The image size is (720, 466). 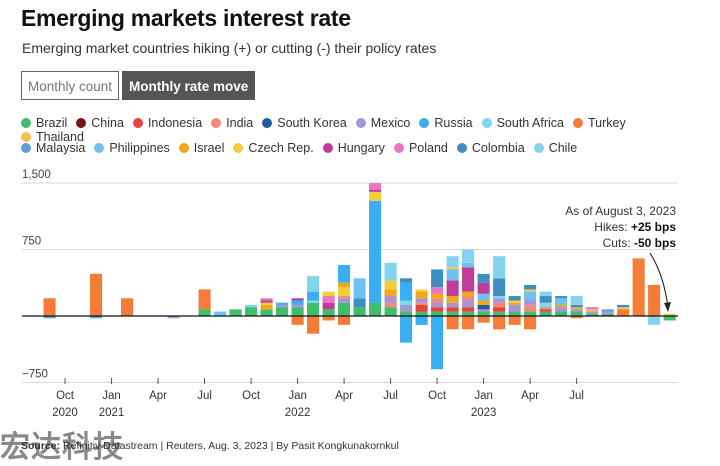 I want to click on bar-segment-turkey-2023-03-cut, so click(x=514, y=320).